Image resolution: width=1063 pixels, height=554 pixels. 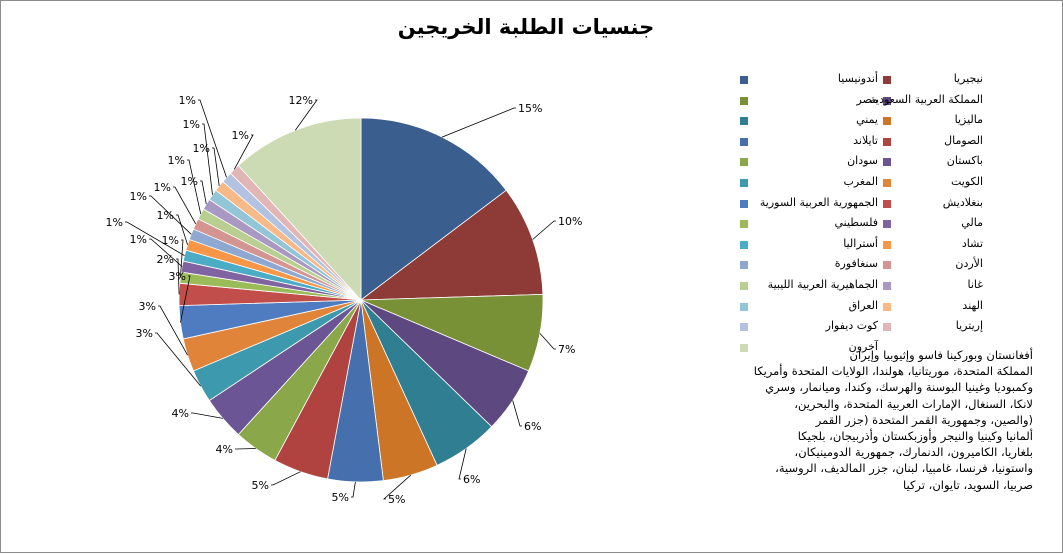 I want to click on legend-label: مصر, so click(x=867, y=99).